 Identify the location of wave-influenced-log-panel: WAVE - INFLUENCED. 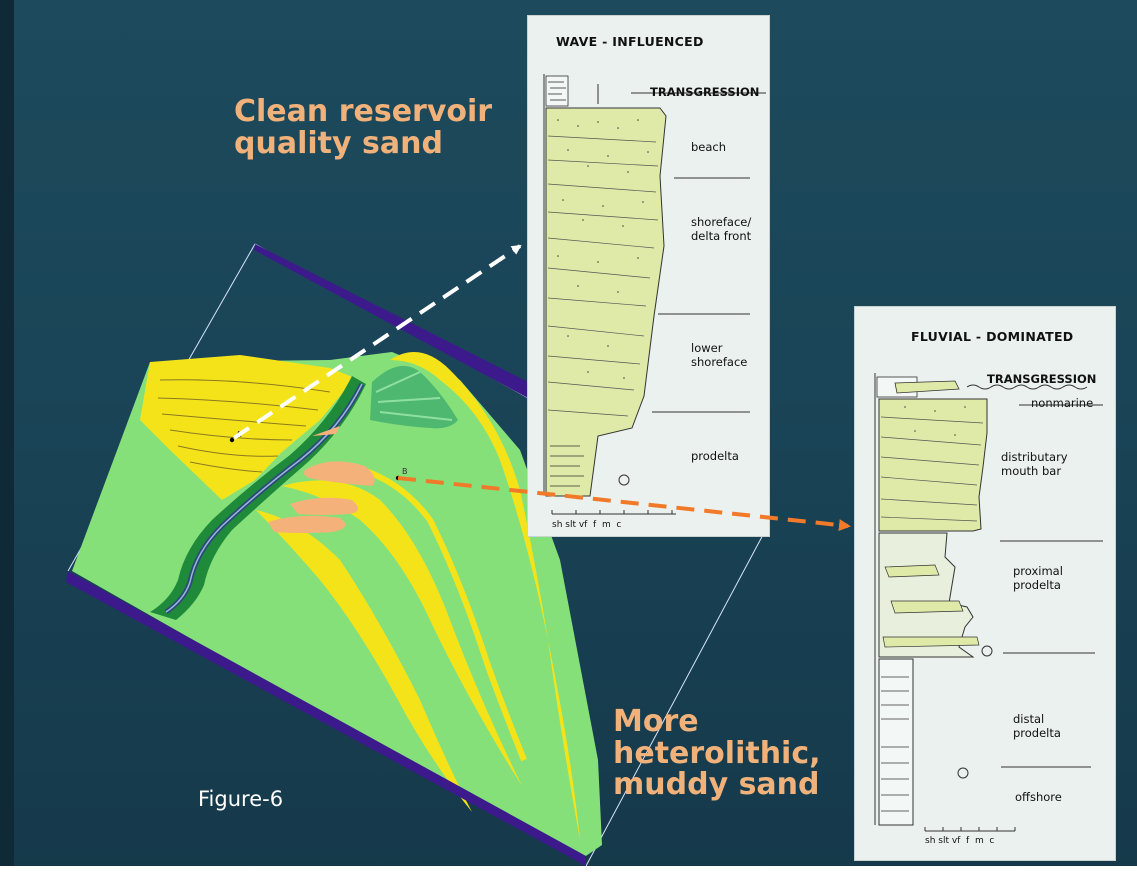
(648, 276).